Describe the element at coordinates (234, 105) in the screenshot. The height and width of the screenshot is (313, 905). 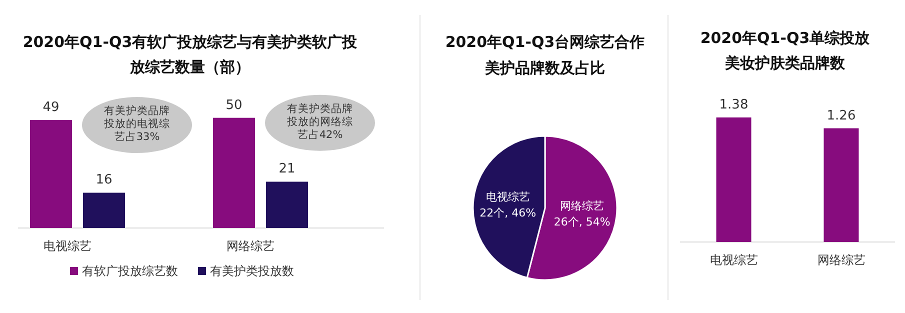
I see `data-label: 50` at that location.